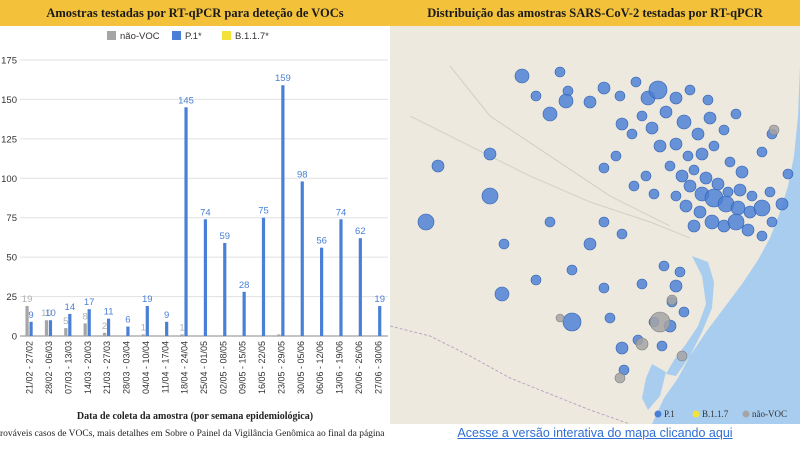 The width and height of the screenshot is (800, 450). Describe the element at coordinates (166, 315) in the screenshot. I see `data-label: 9` at that location.